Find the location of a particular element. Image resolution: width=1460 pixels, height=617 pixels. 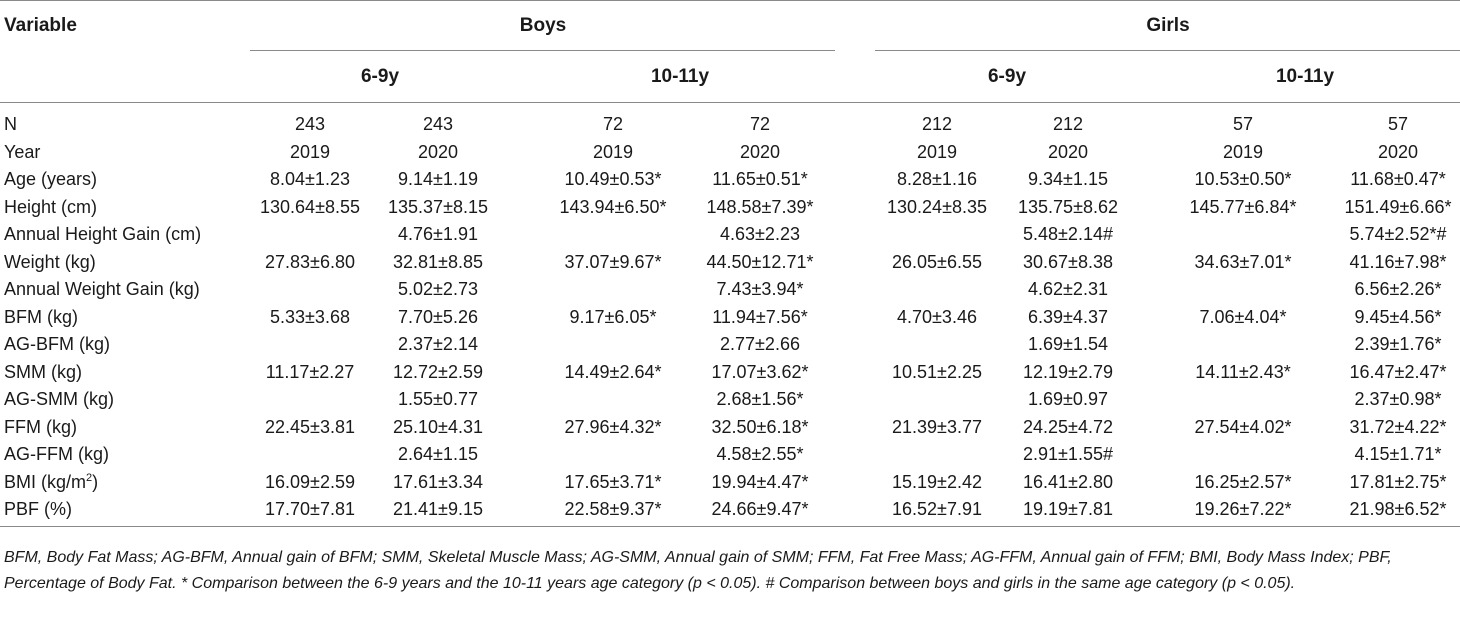

row-label: Age (years) is located at coordinates (50, 179).